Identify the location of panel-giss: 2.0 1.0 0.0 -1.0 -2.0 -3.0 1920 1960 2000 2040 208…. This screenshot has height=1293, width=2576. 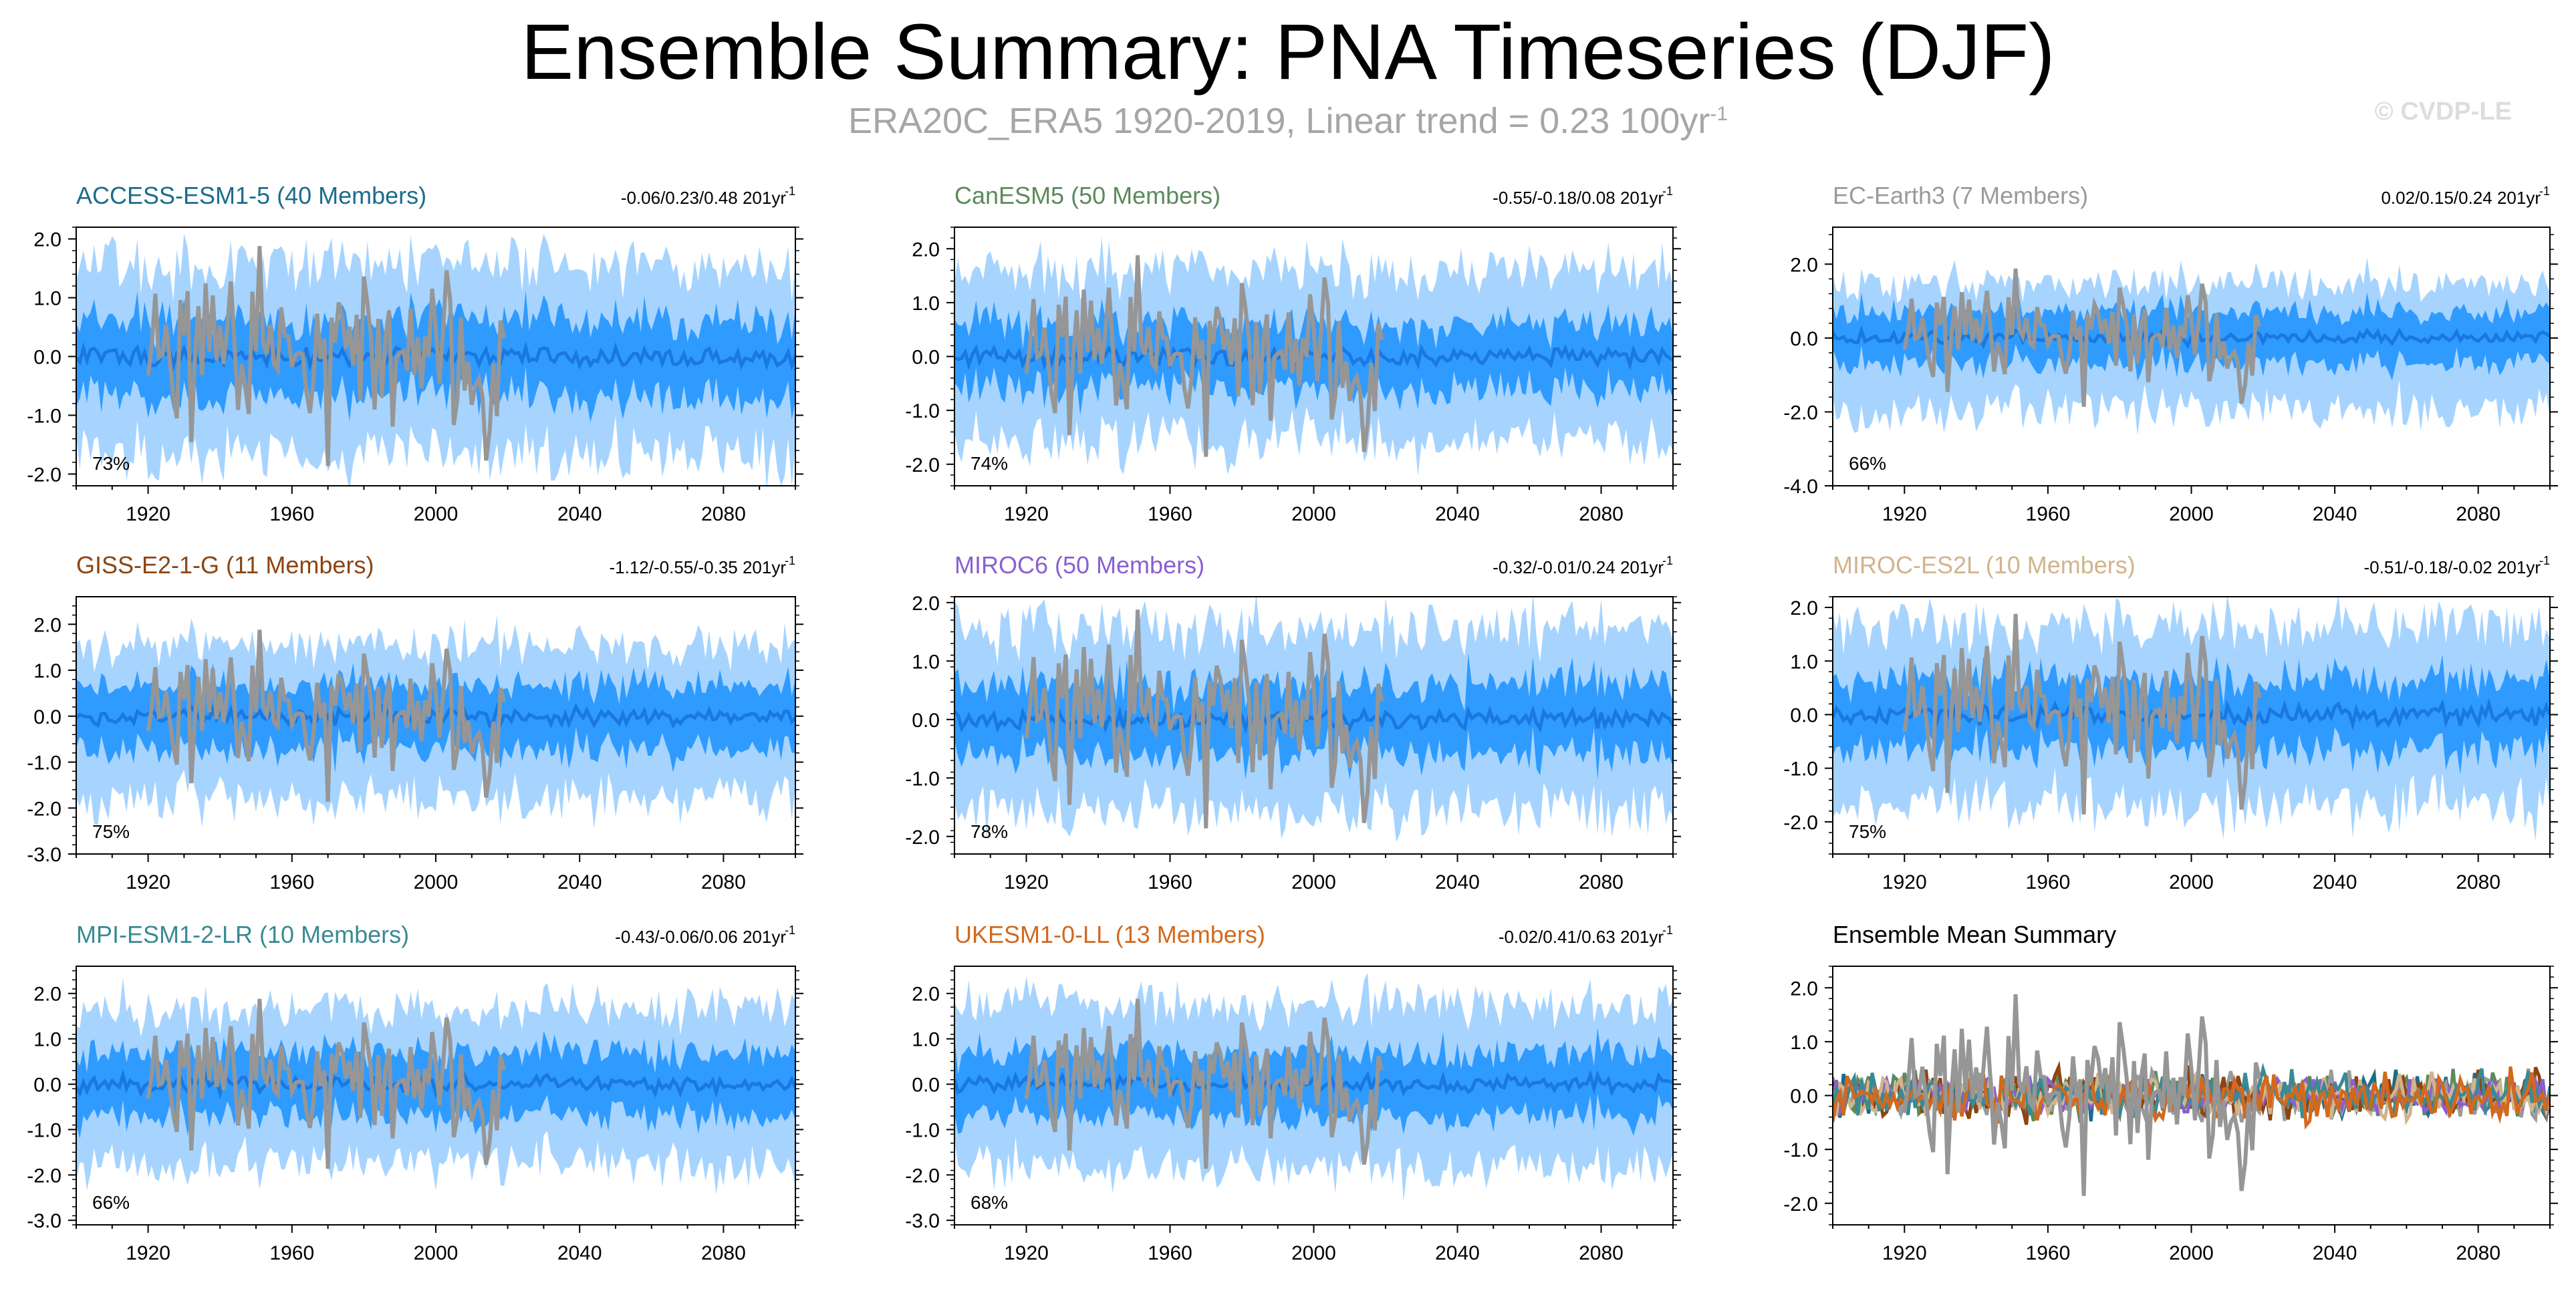
(415, 722).